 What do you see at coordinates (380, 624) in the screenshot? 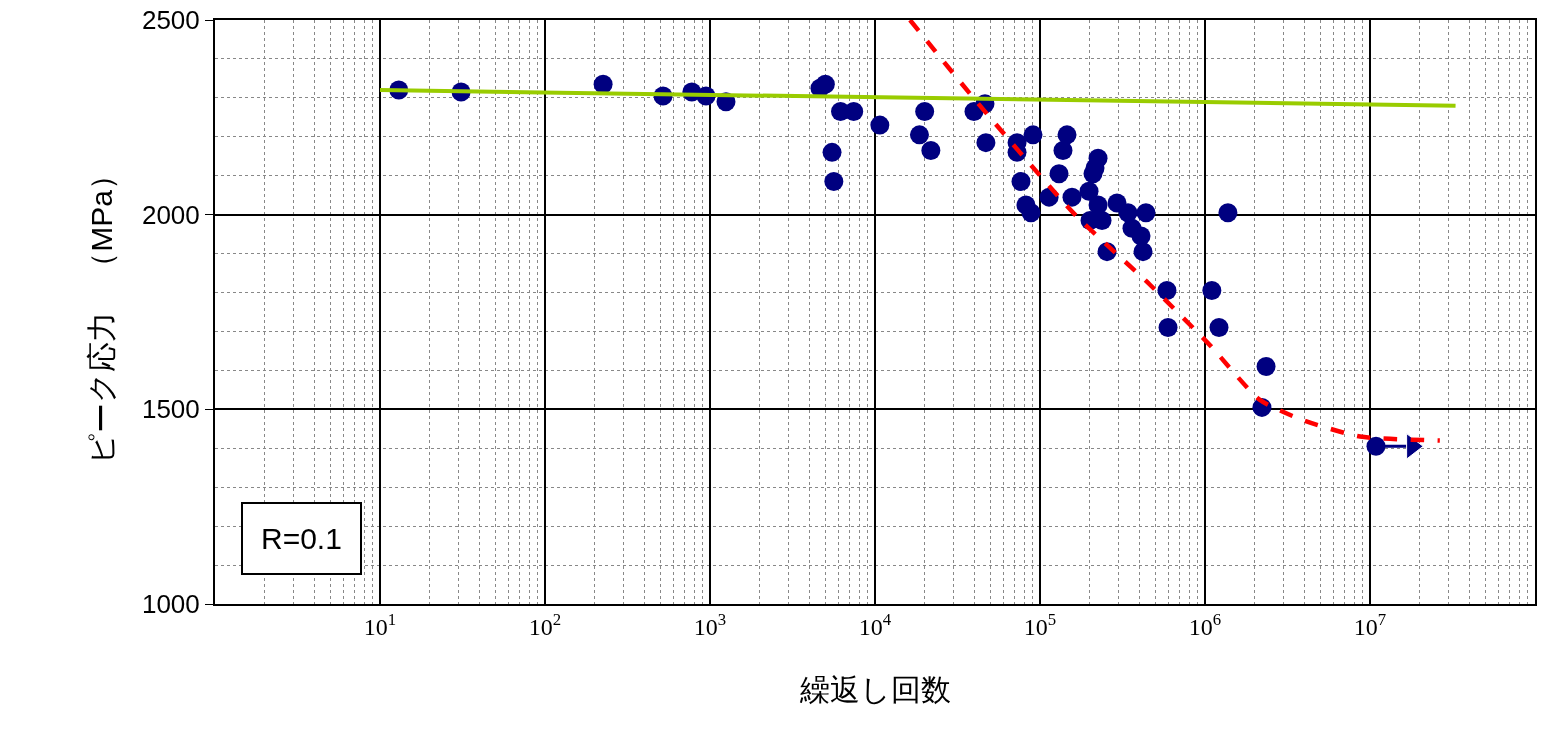
I see `x-tick-label: 10$^{1}$` at bounding box center [380, 624].